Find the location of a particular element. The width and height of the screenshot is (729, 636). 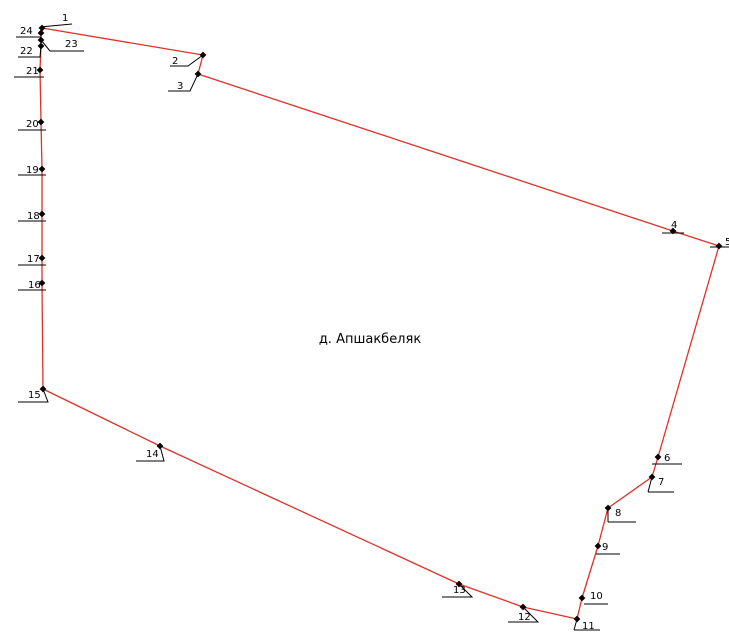

point-number-label: 17 is located at coordinates (33, 259).